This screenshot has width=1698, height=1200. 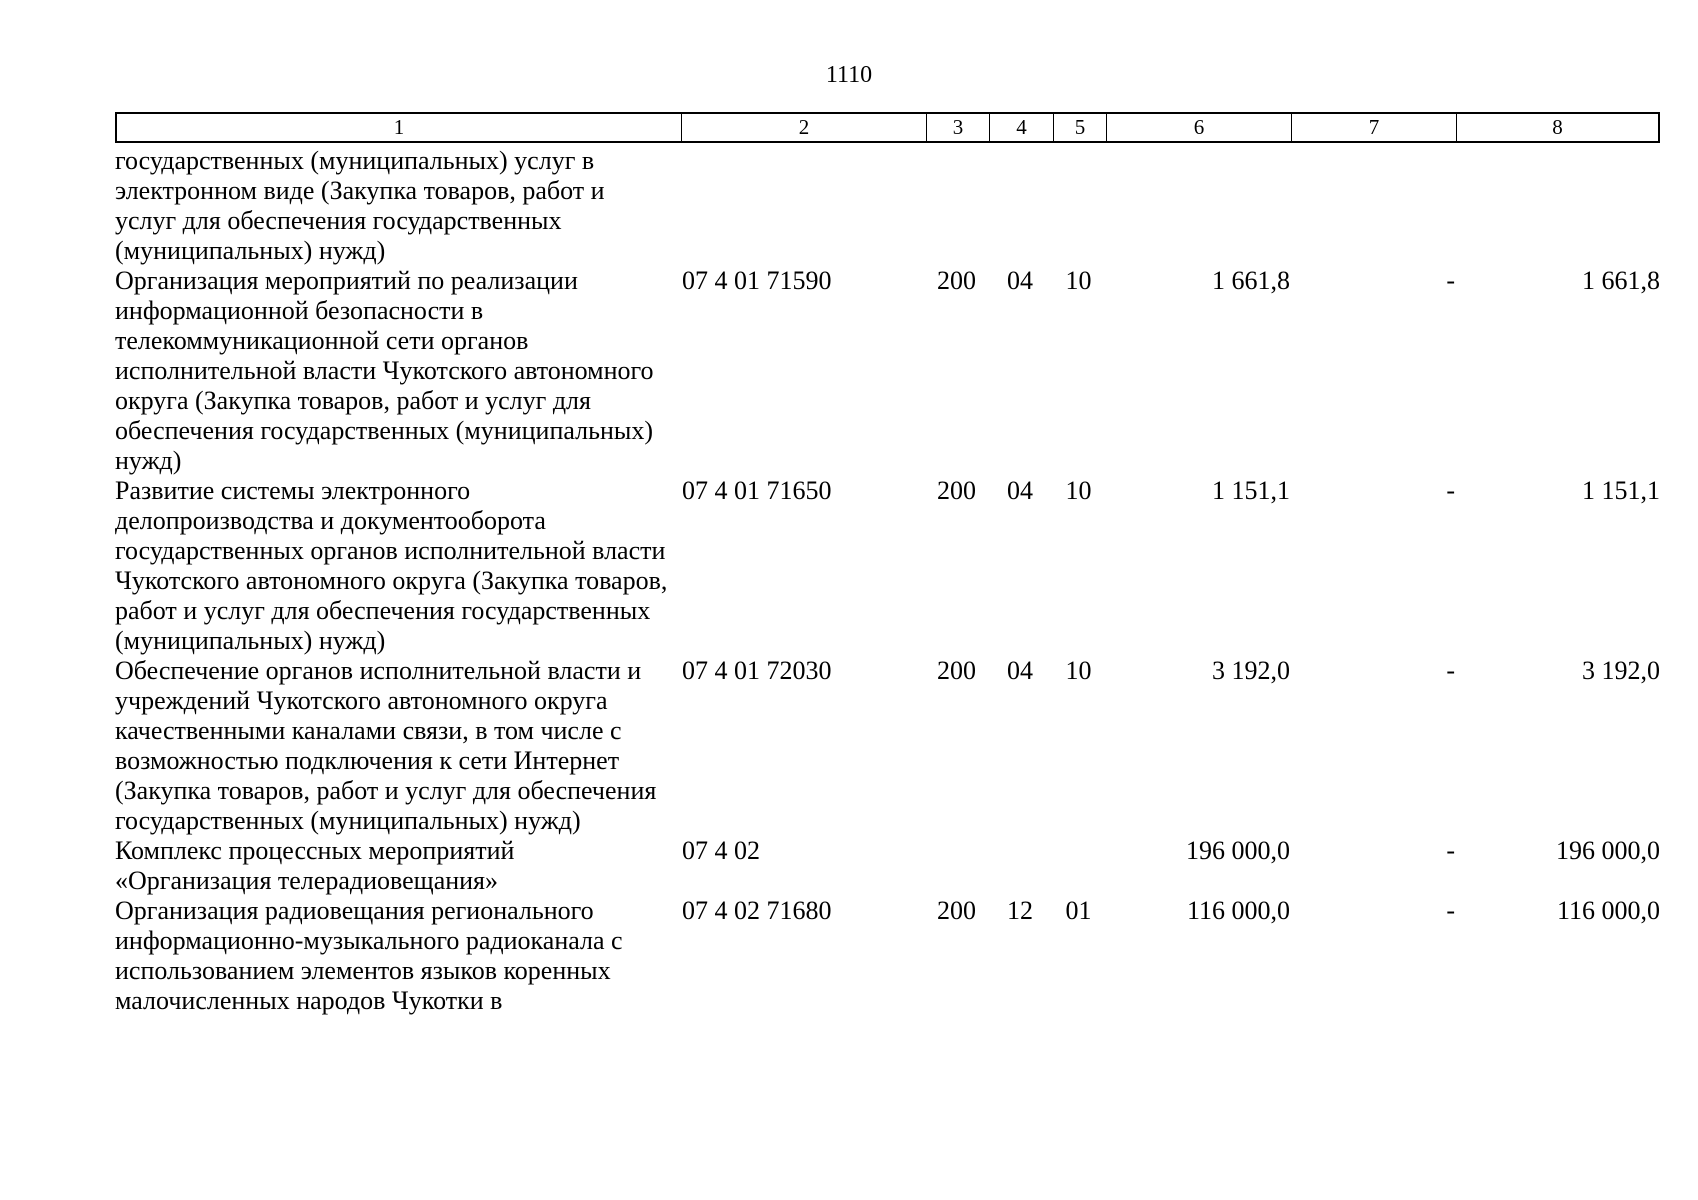 What do you see at coordinates (1374, 127) in the screenshot?
I see `header-cell-7: 7` at bounding box center [1374, 127].